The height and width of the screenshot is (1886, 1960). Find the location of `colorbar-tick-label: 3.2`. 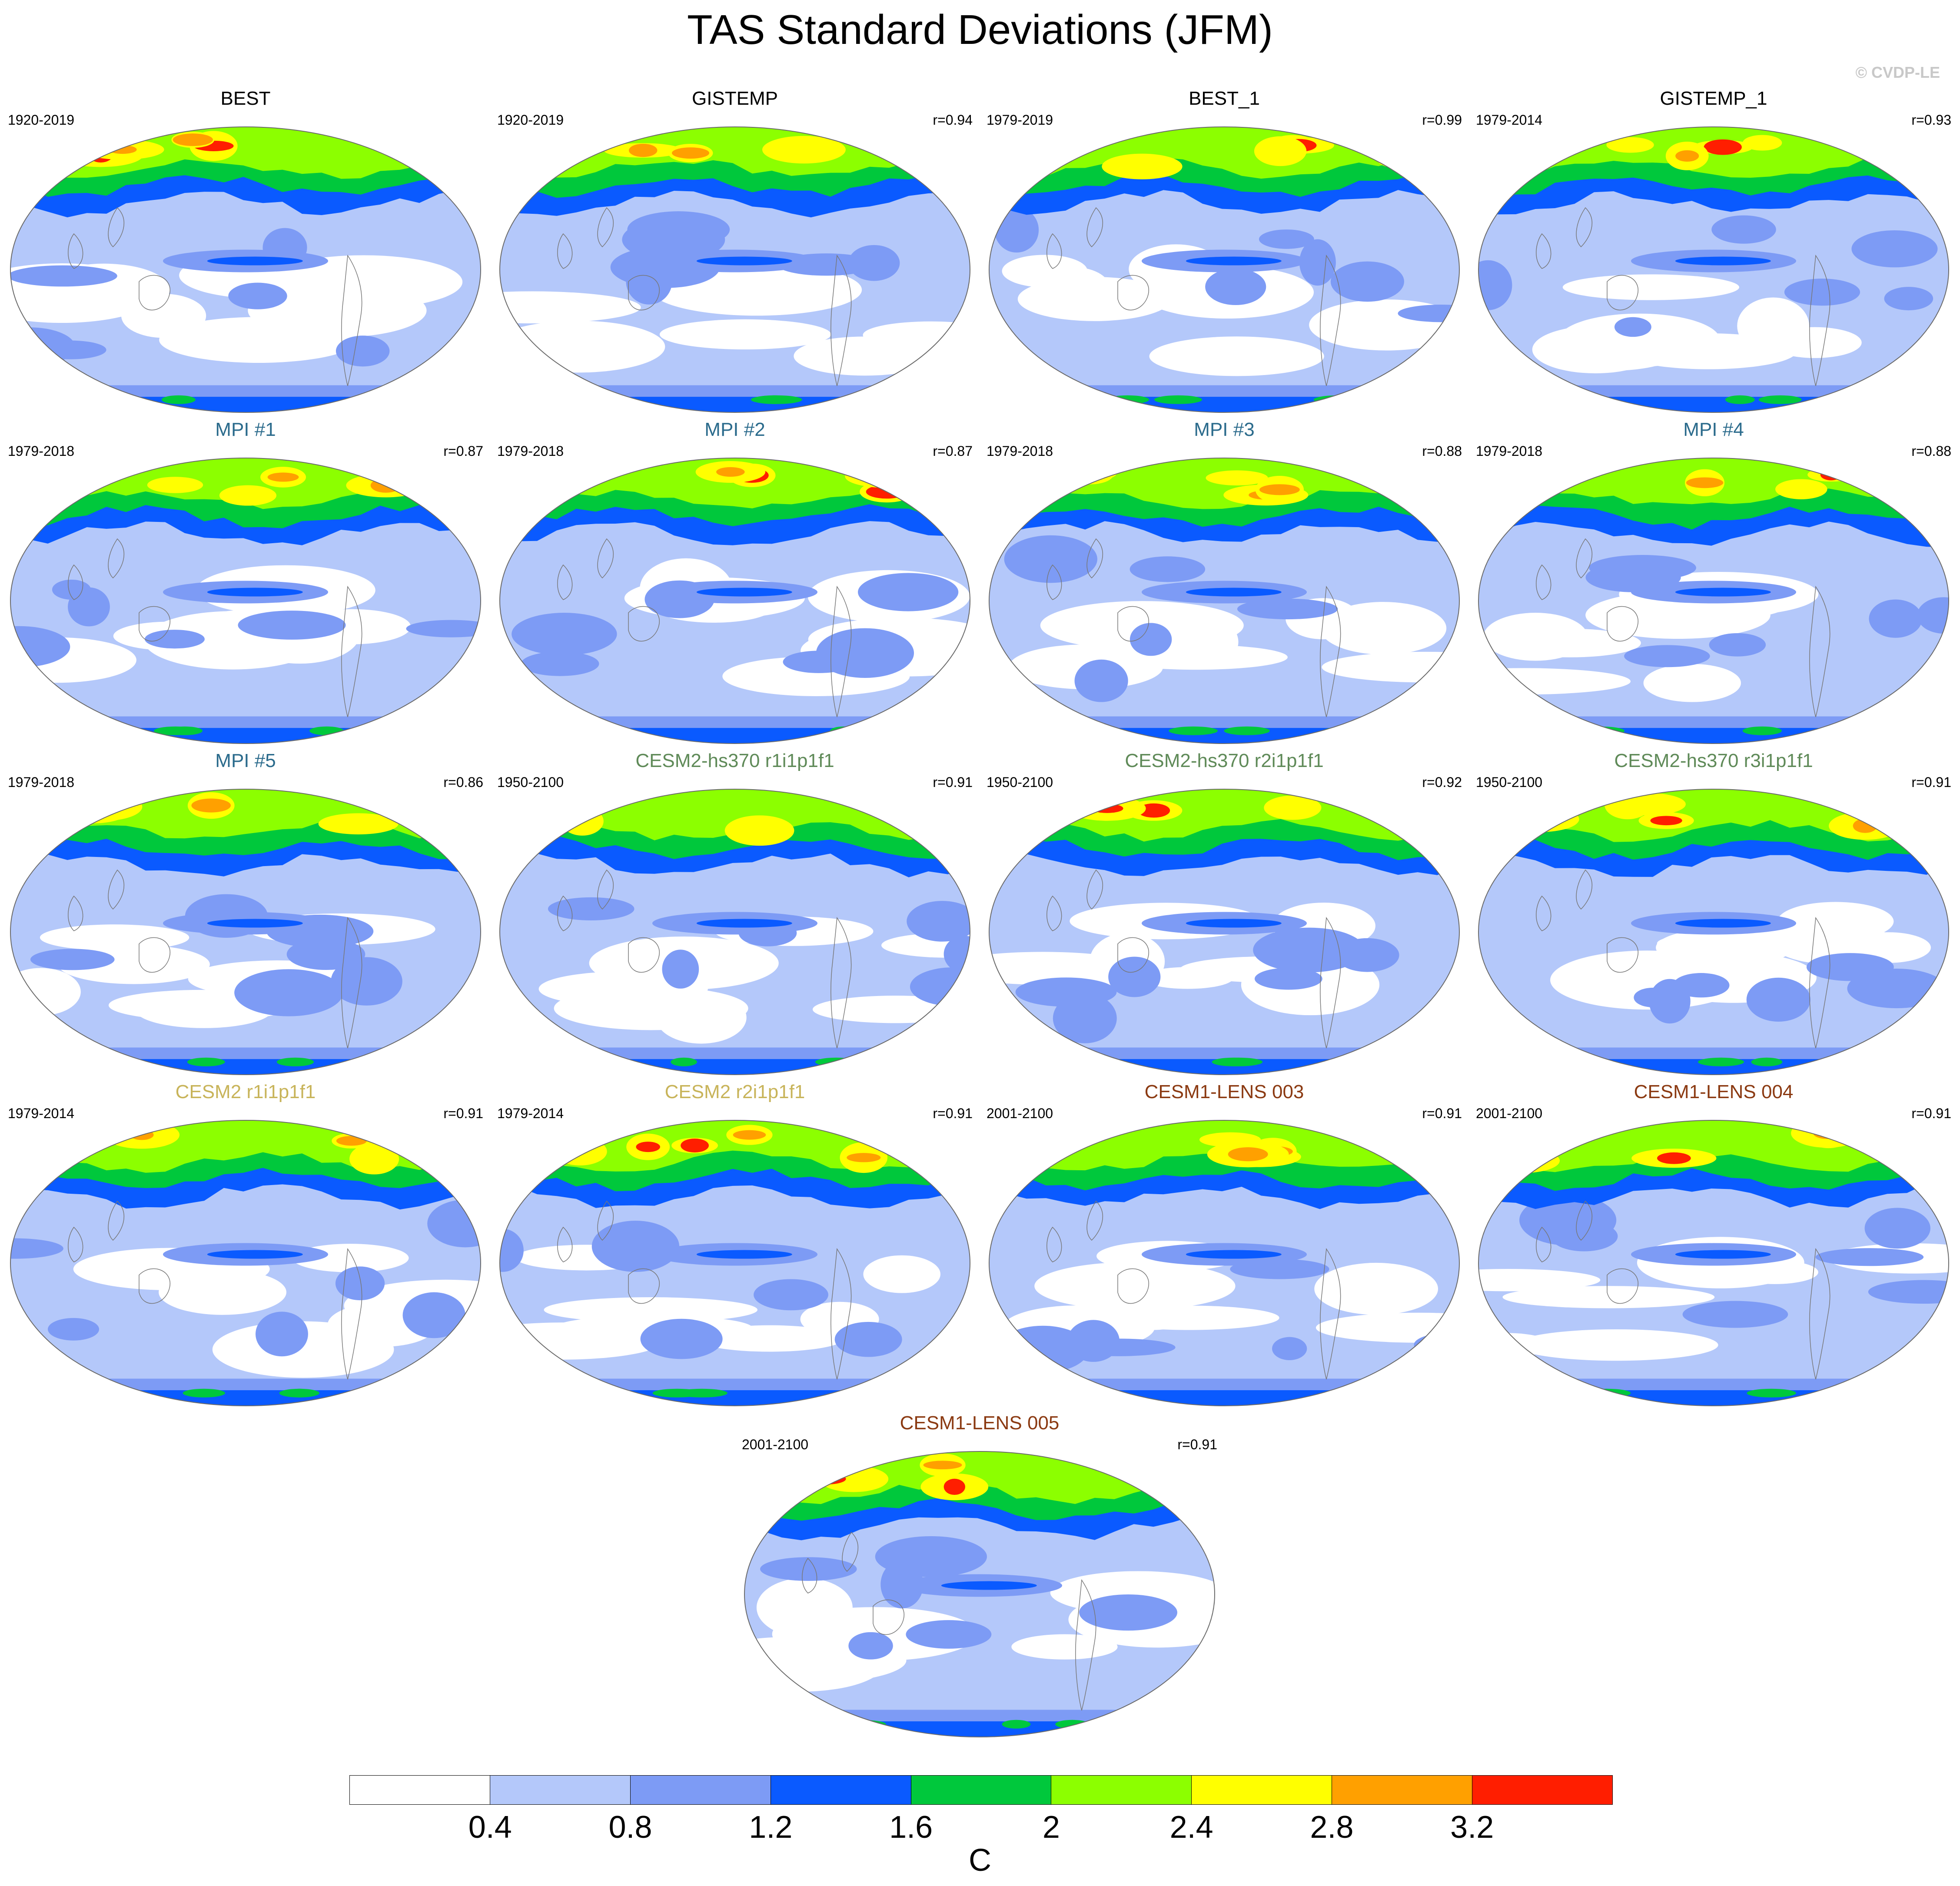

colorbar-tick-label: 3.2 is located at coordinates (1472, 1827).